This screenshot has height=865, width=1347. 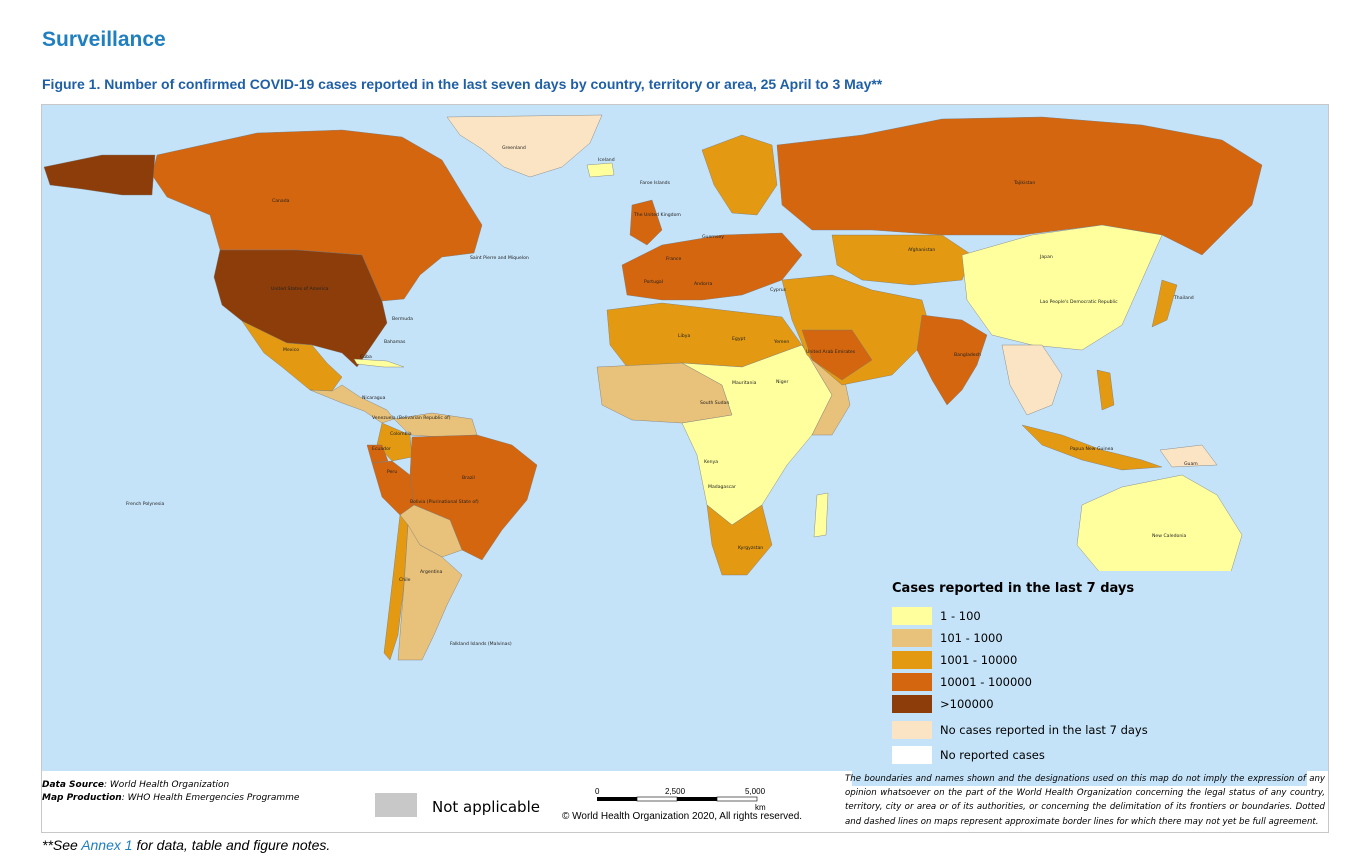 I want to click on map-label: South Sudan, so click(x=714, y=403).